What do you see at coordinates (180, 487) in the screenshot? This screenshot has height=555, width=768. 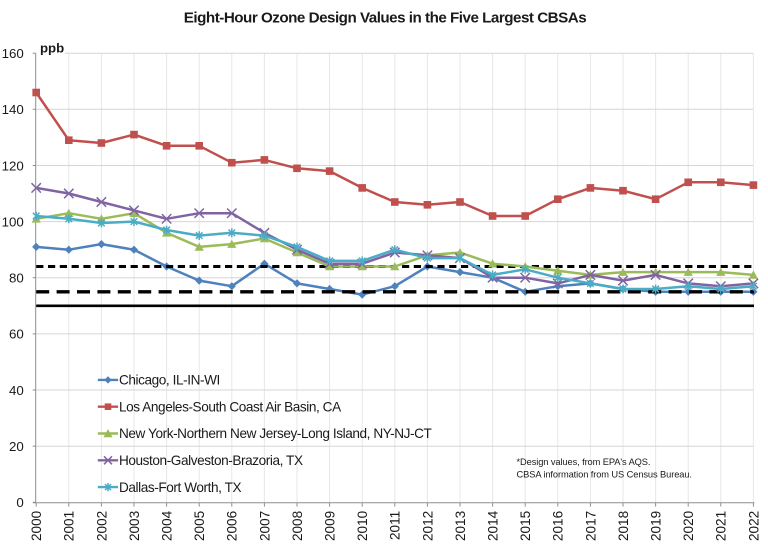 I see `svg-text: Dallas-Fort Worth, TX` at bounding box center [180, 487].